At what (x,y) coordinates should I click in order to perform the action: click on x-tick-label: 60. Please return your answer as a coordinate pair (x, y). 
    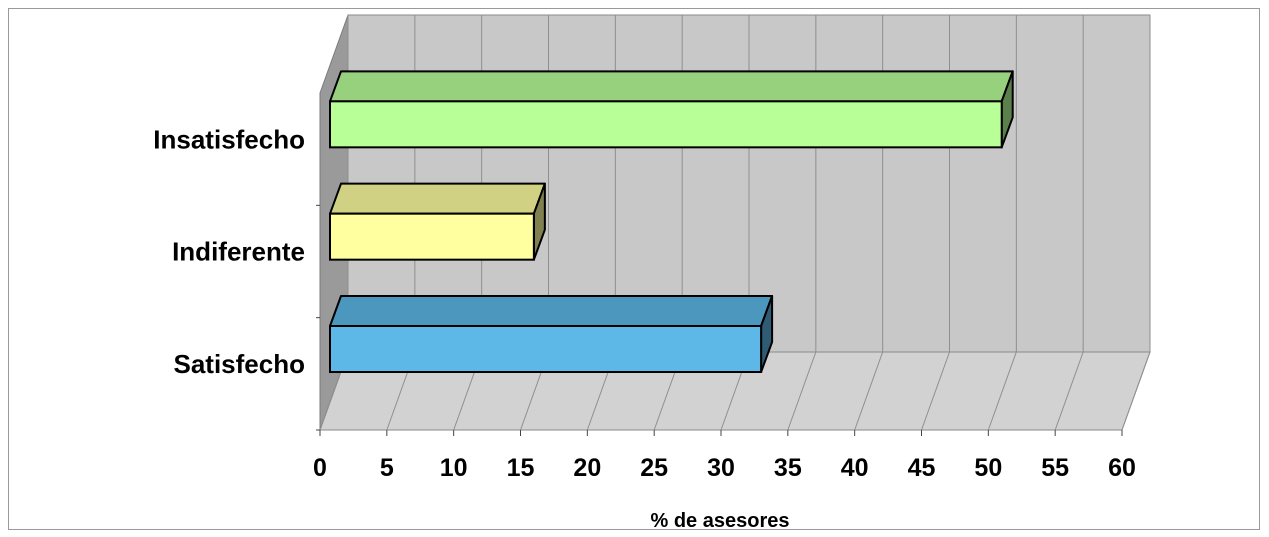
    Looking at the image, I should click on (1122, 468).